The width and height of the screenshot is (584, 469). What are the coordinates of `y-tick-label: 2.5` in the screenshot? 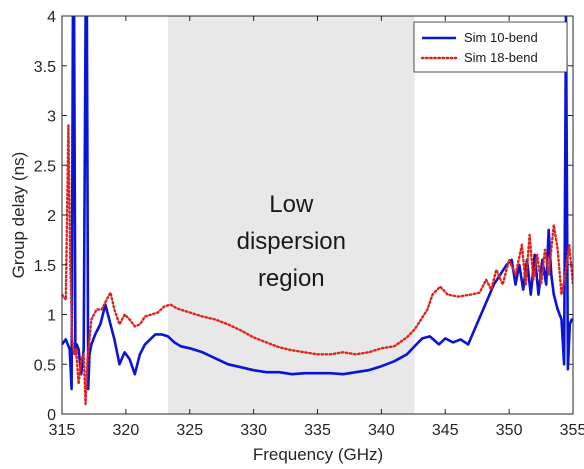 It's located at (45, 166).